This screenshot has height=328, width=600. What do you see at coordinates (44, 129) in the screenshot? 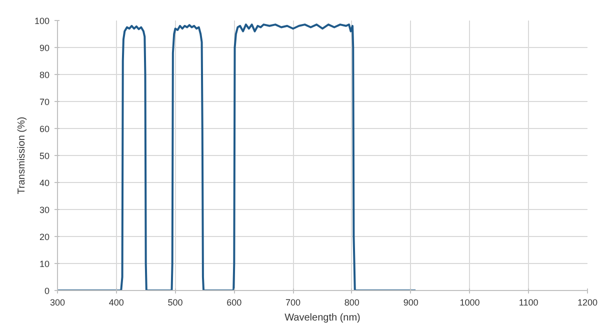
I see `y-tick-label: 60` at bounding box center [44, 129].